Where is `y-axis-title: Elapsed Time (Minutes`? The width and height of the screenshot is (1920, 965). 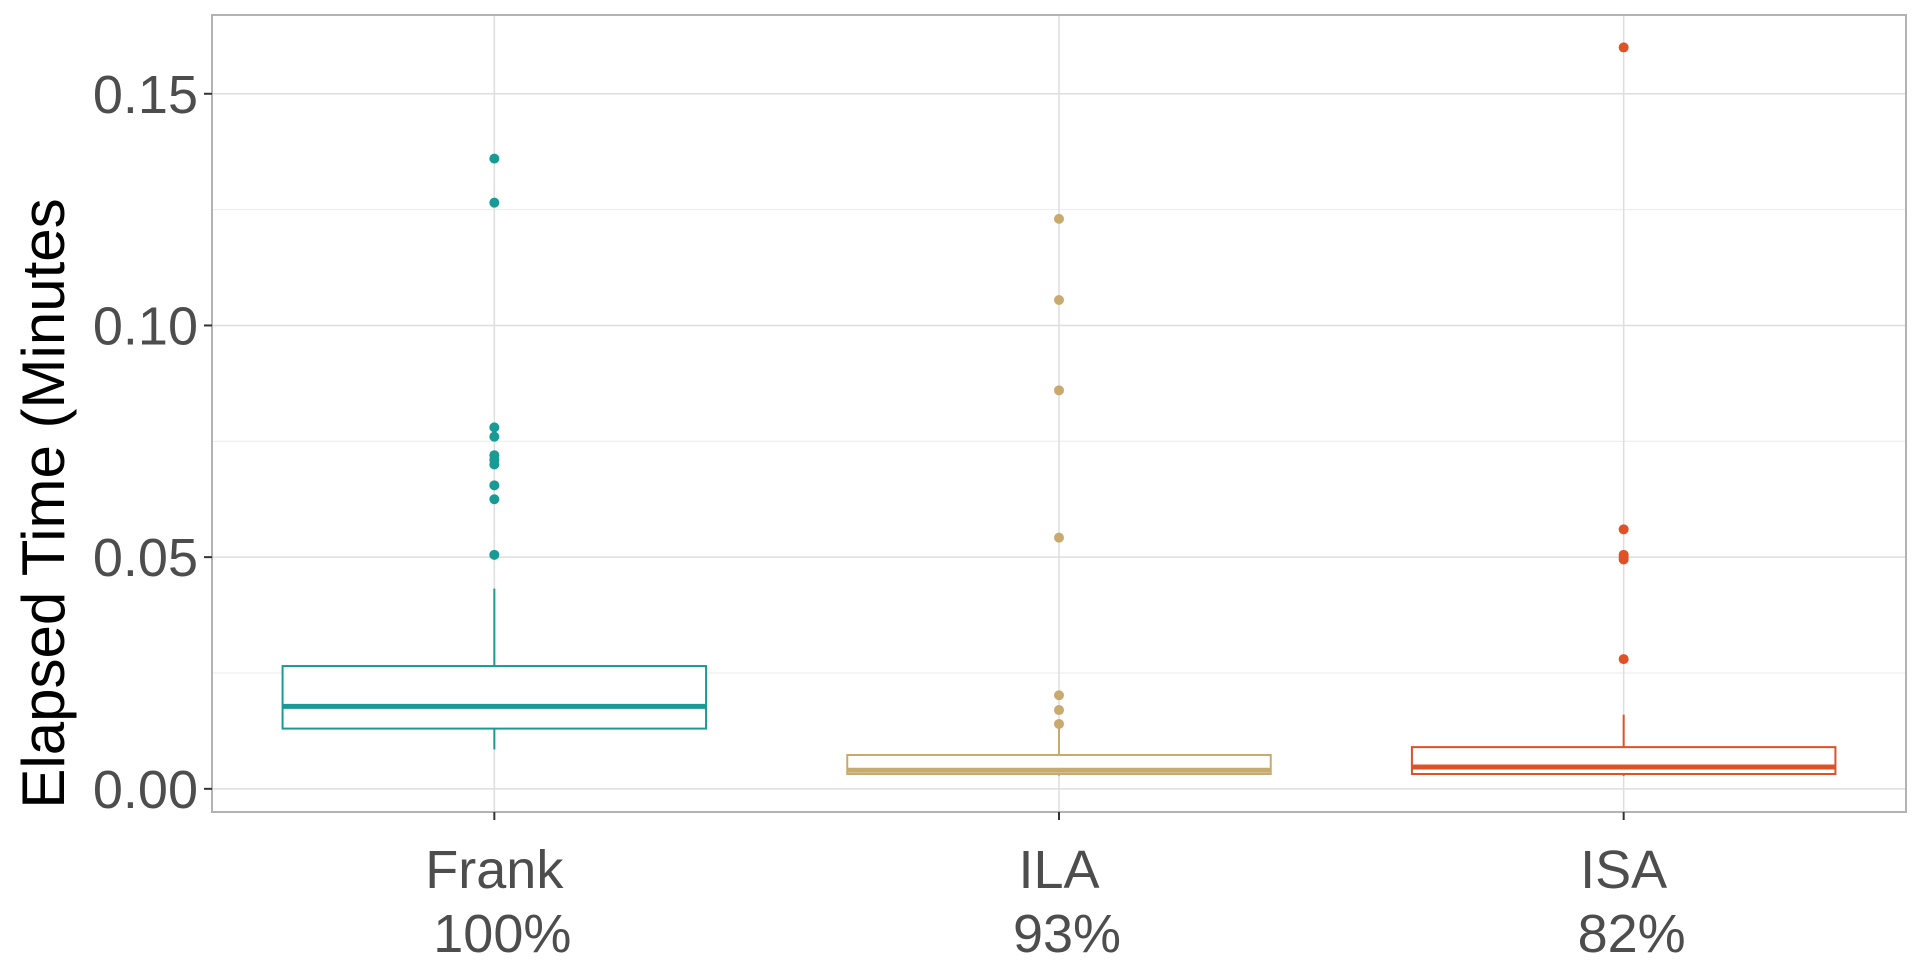
y-axis-title: Elapsed Time (Minutes is located at coordinates (43, 503).